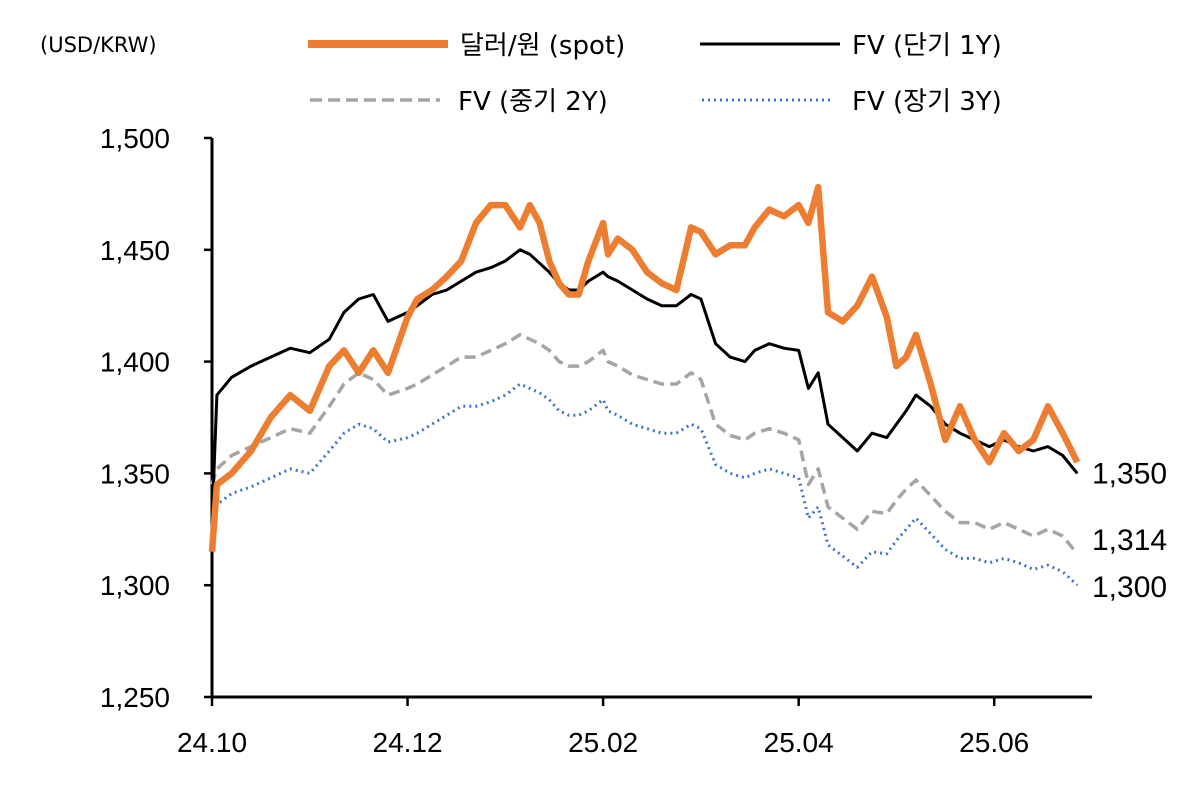 The height and width of the screenshot is (810, 1200). I want to click on y-axis-labels: 1,500 1,450 1,400 1,350 1,300 1,250, so click(135, 418).